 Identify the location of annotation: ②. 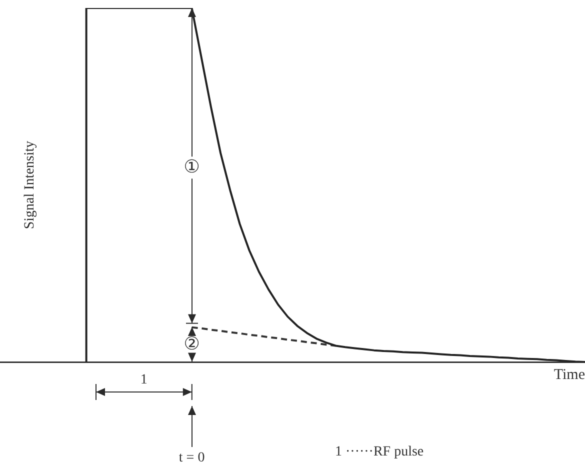
(192, 343).